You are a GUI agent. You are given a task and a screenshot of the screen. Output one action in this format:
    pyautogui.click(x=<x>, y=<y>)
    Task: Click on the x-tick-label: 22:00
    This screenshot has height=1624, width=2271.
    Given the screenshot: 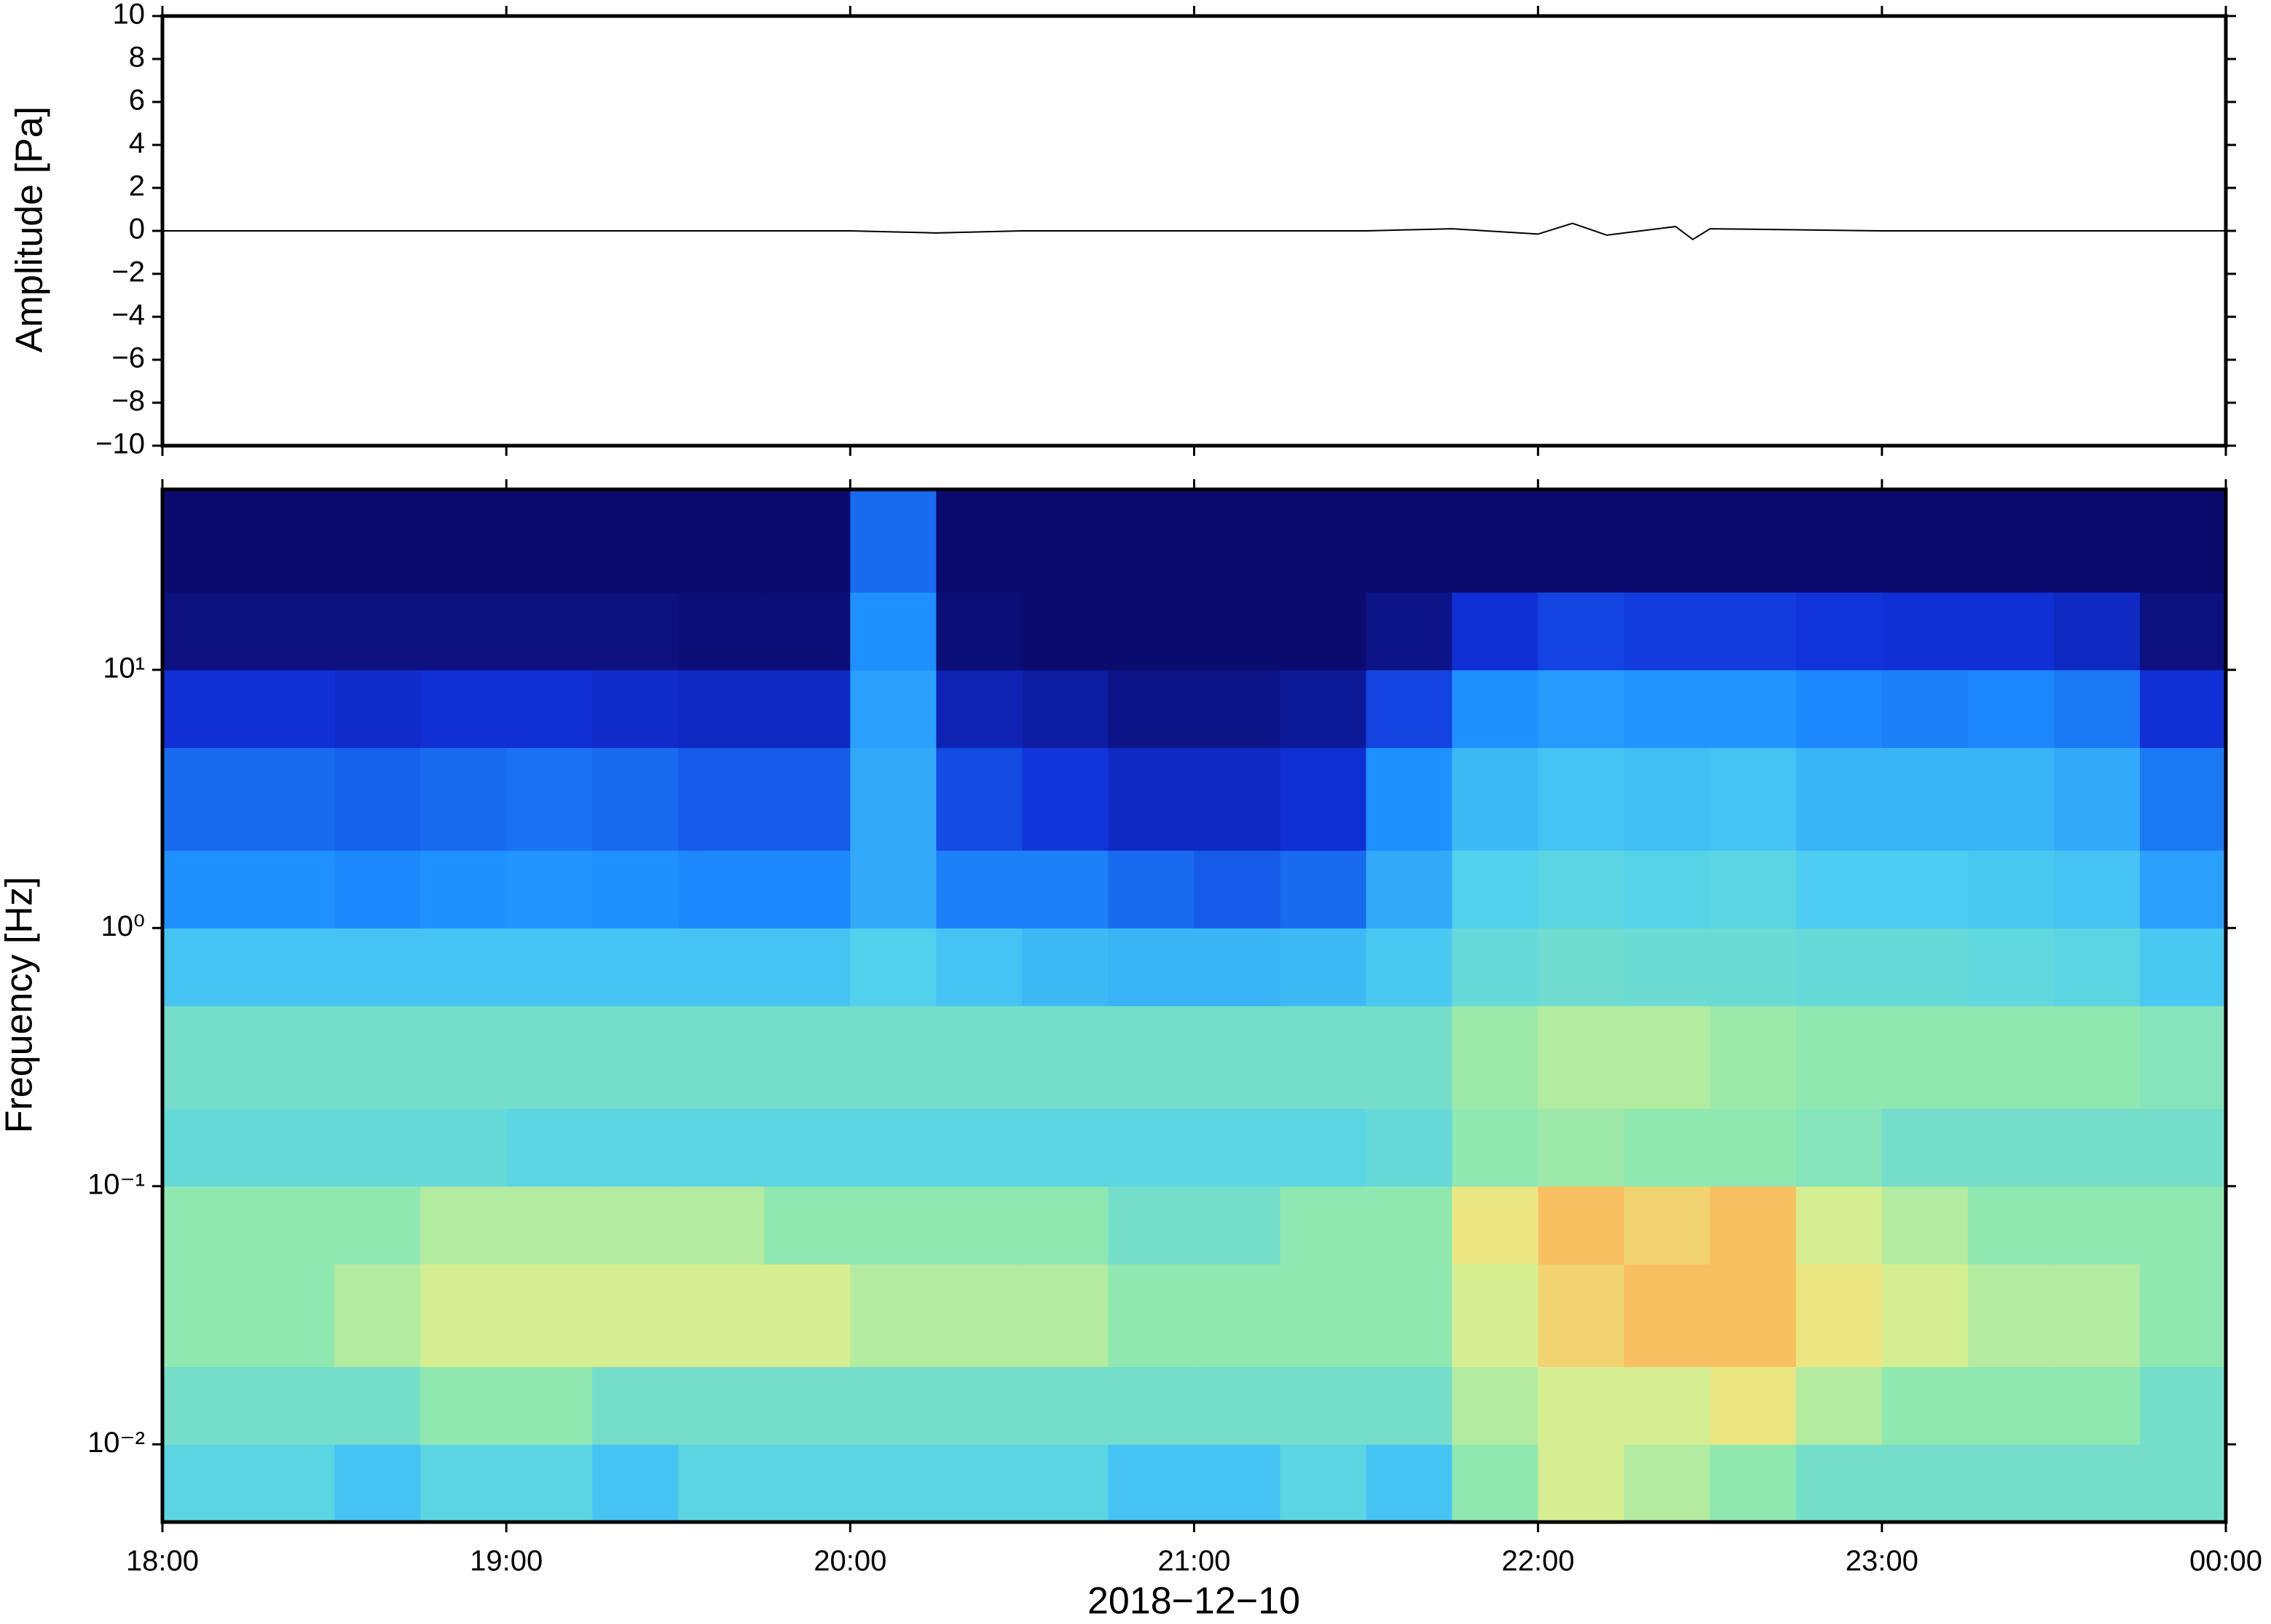 What is the action you would take?
    pyautogui.click(x=1538, y=1561)
    